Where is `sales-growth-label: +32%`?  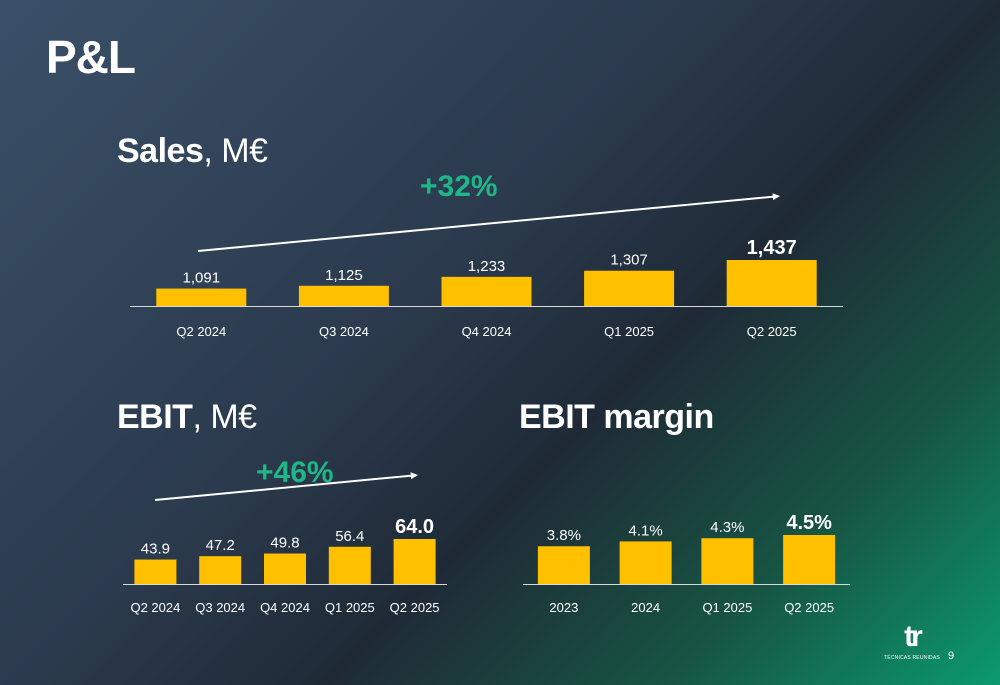 sales-growth-label: +32% is located at coordinates (459, 186).